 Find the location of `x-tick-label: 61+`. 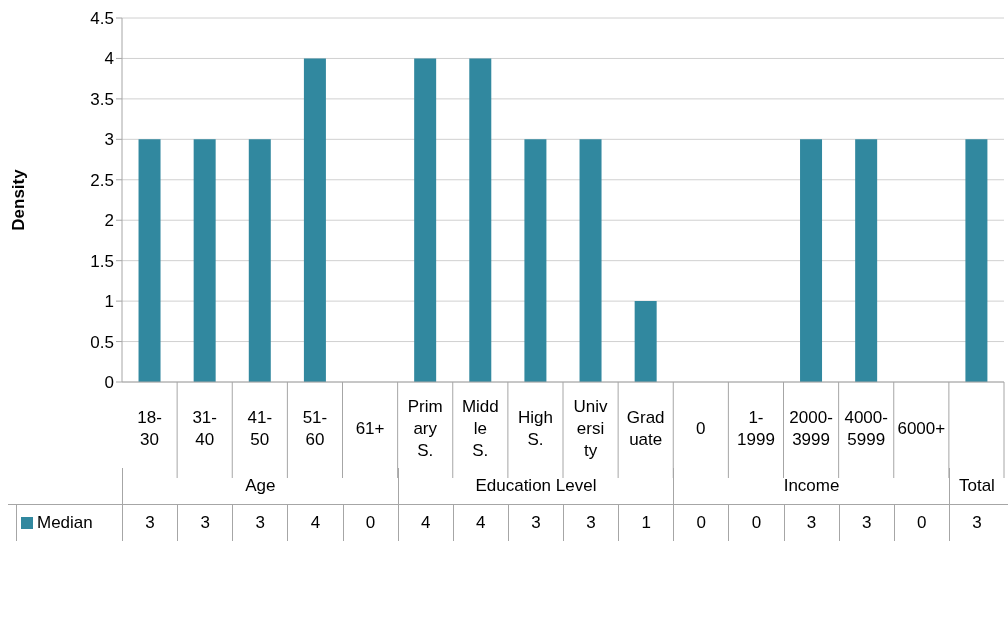

x-tick-label: 61+ is located at coordinates (370, 428).